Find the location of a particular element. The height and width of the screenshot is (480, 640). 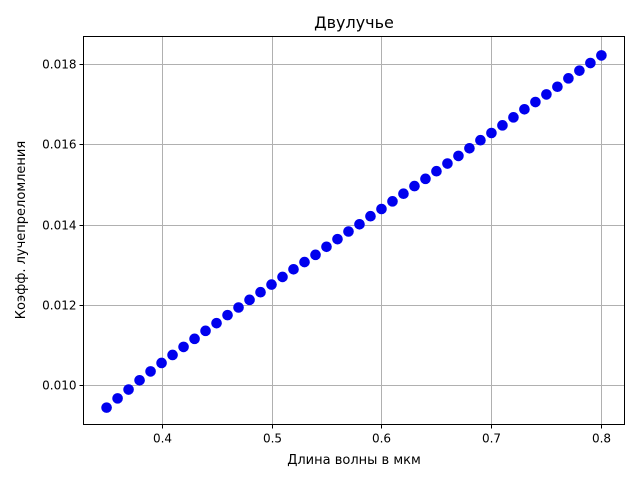

y-tick-label: 0.018 is located at coordinates (59, 65).